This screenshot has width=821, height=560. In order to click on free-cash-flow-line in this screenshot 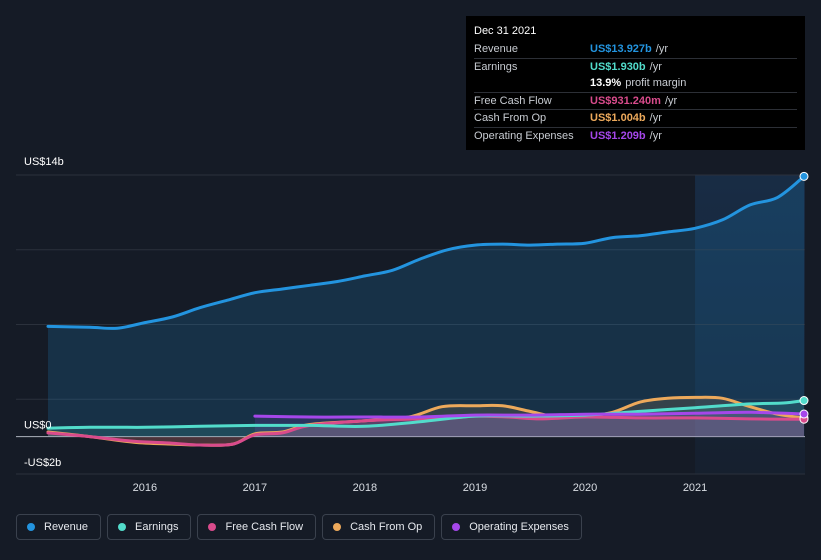, I will do `click(426, 430)`.